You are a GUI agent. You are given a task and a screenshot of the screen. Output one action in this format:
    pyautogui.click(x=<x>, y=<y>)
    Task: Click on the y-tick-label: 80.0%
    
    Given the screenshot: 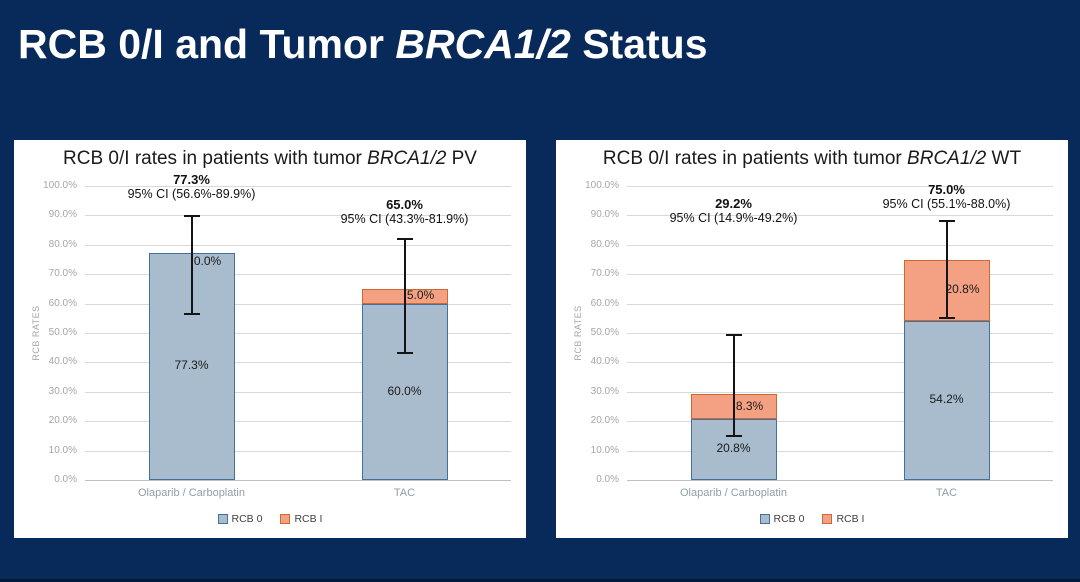 What is the action you would take?
    pyautogui.click(x=604, y=244)
    